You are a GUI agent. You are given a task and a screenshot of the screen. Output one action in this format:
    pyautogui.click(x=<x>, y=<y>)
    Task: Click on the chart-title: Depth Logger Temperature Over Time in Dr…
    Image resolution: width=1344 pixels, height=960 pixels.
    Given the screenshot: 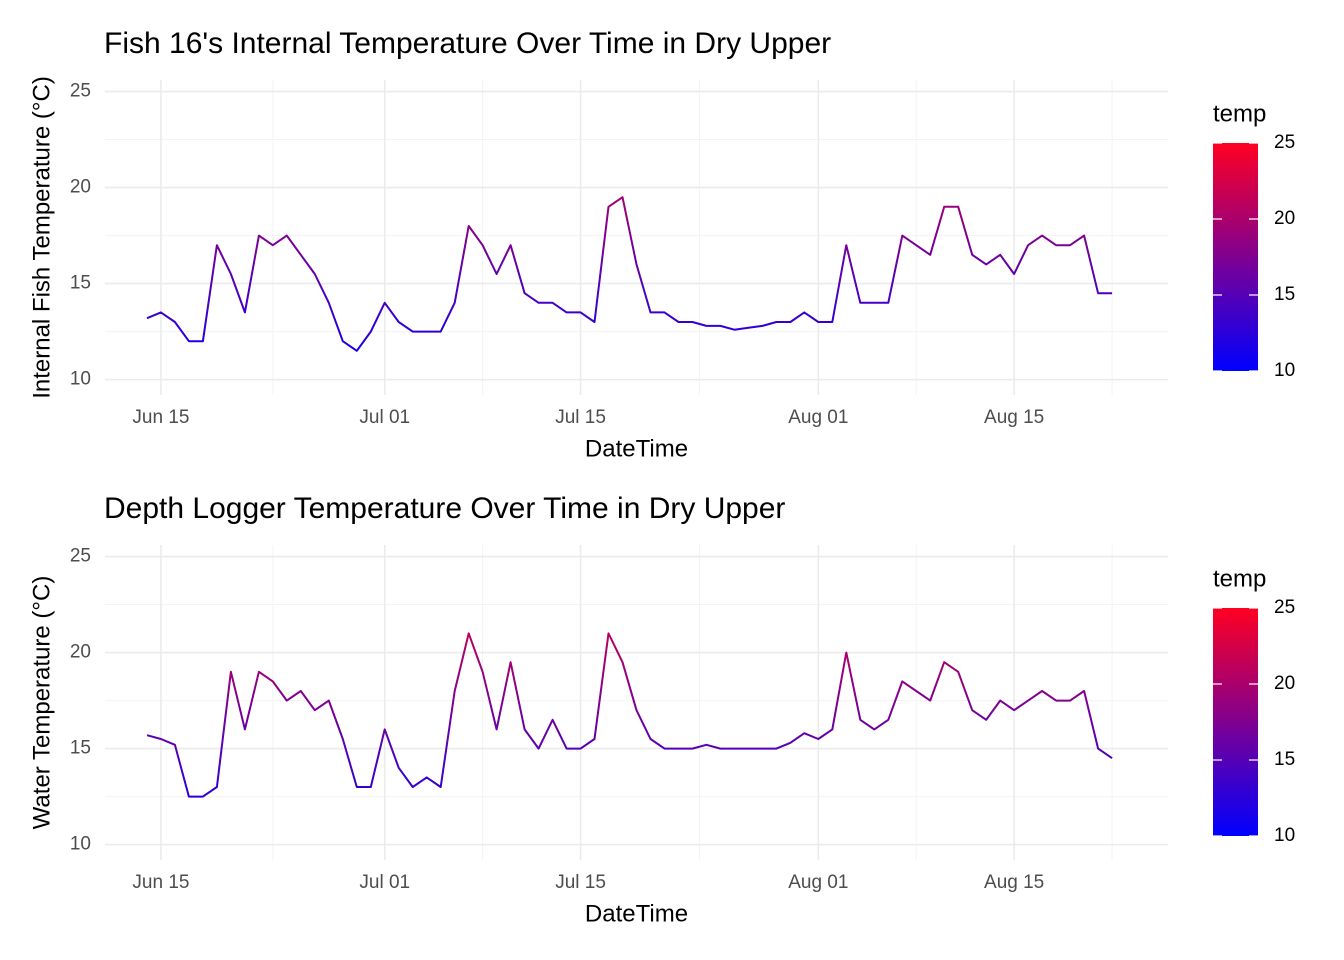 What is the action you would take?
    pyautogui.click(x=444, y=508)
    